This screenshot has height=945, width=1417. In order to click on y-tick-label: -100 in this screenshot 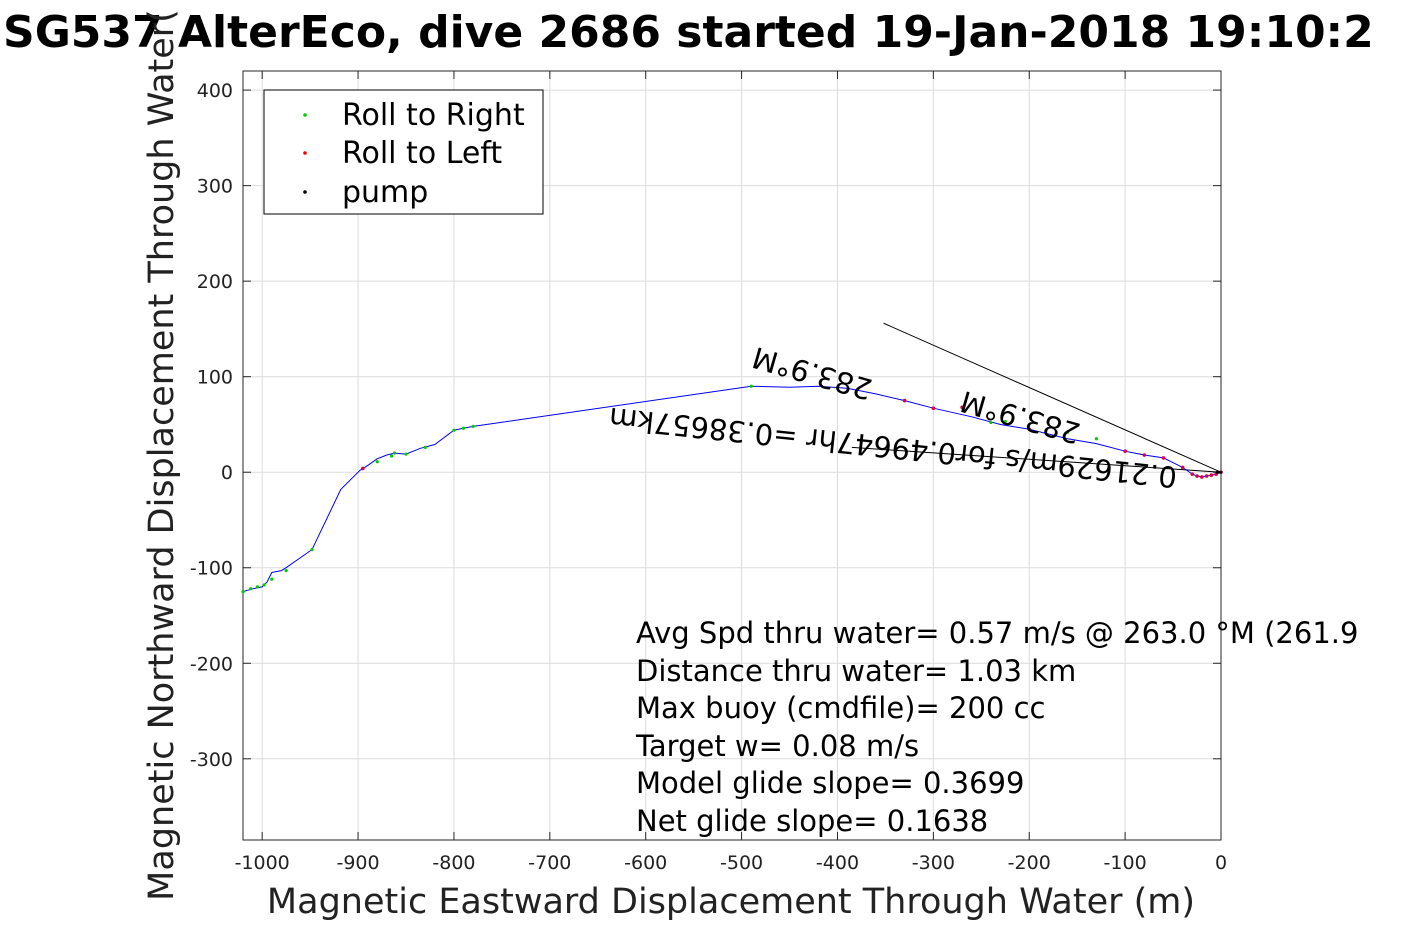, I will do `click(211, 569)`.